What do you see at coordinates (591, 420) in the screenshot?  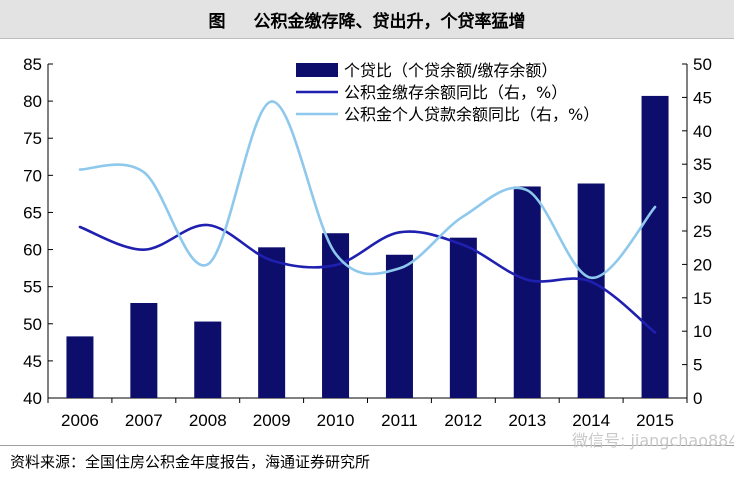 I see `x-tick-label: 2014` at bounding box center [591, 420].